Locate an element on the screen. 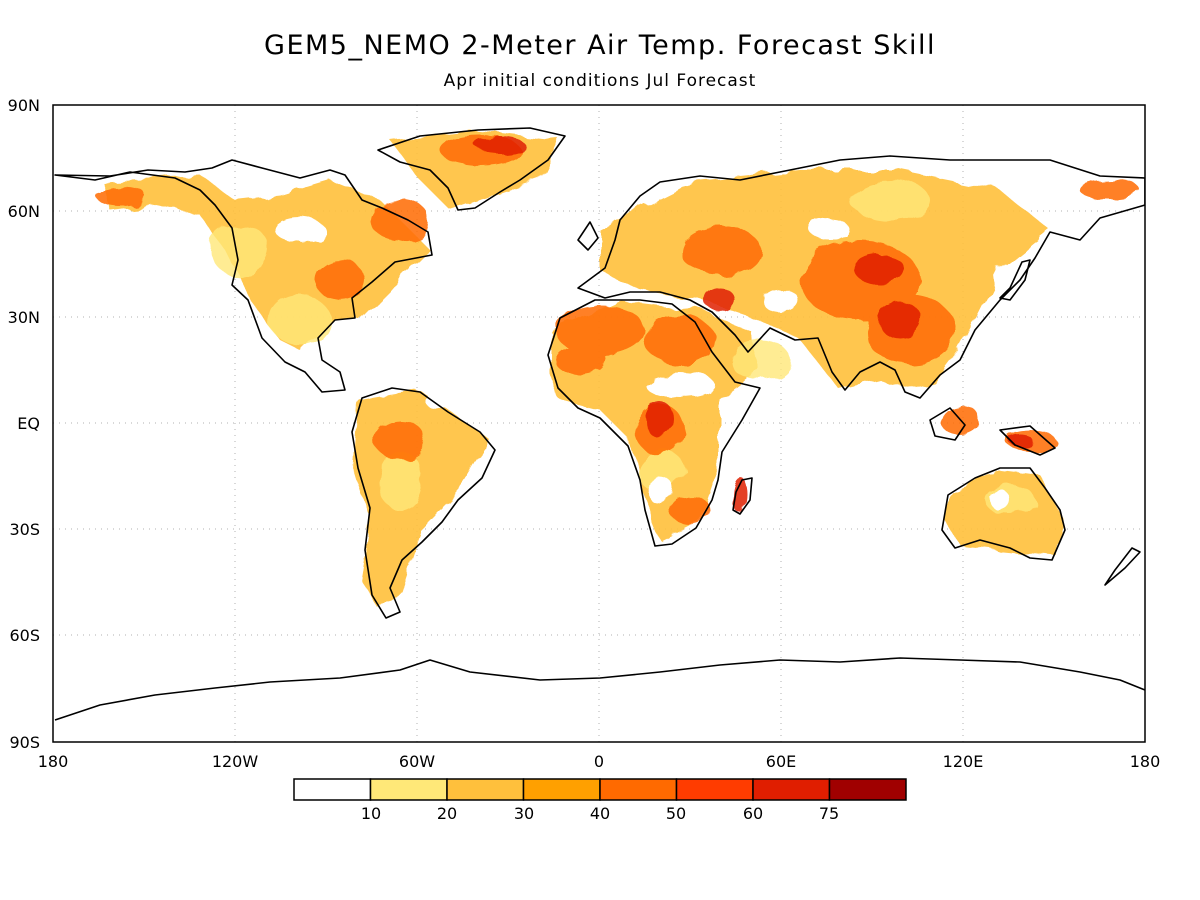 The height and width of the screenshot is (900, 1200). colorbar-label: 30 is located at coordinates (524, 813).